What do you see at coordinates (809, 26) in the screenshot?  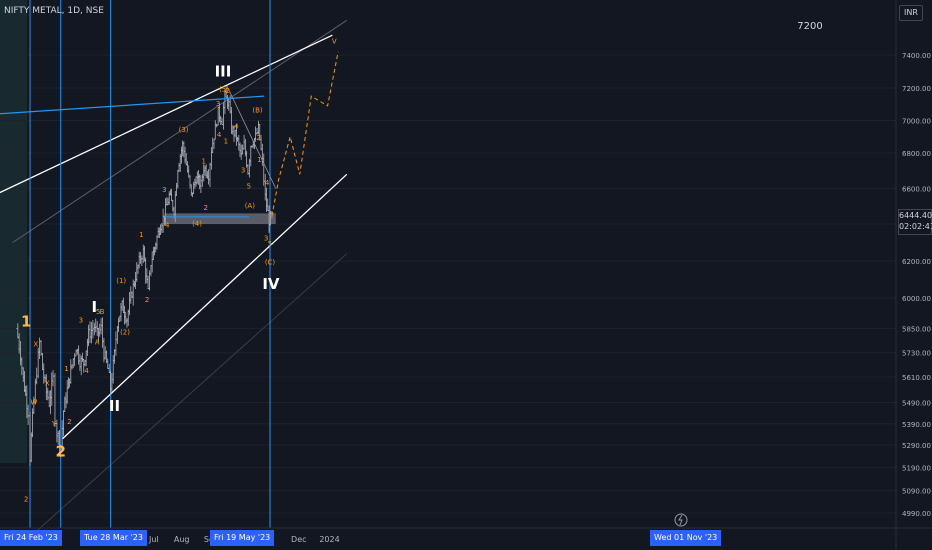 I see `target-label: 7200` at bounding box center [809, 26].